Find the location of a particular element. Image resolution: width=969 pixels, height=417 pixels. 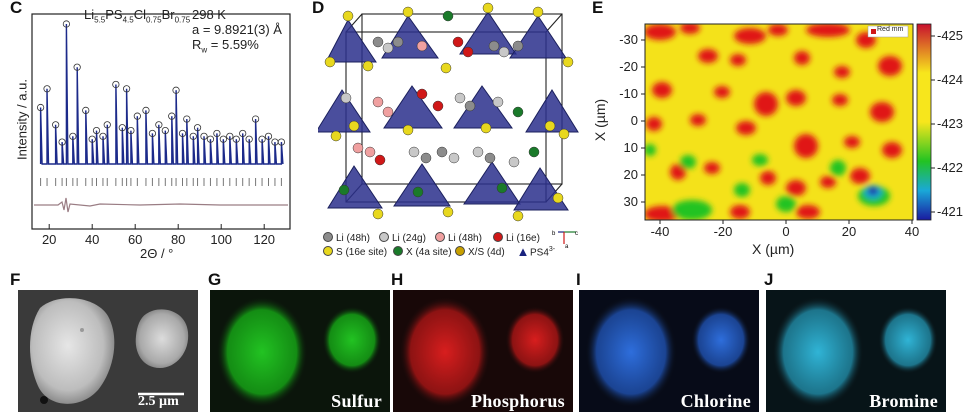

legend-item: Li (16e) is located at coordinates (516, 238).